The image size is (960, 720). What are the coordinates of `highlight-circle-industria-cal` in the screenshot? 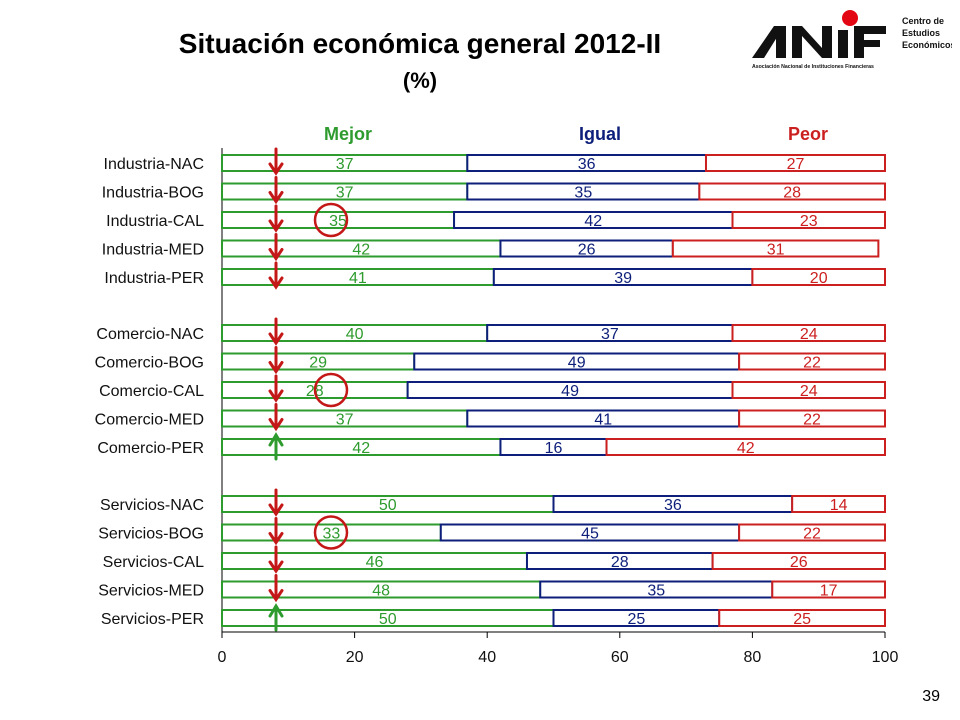 It's located at (331, 220).